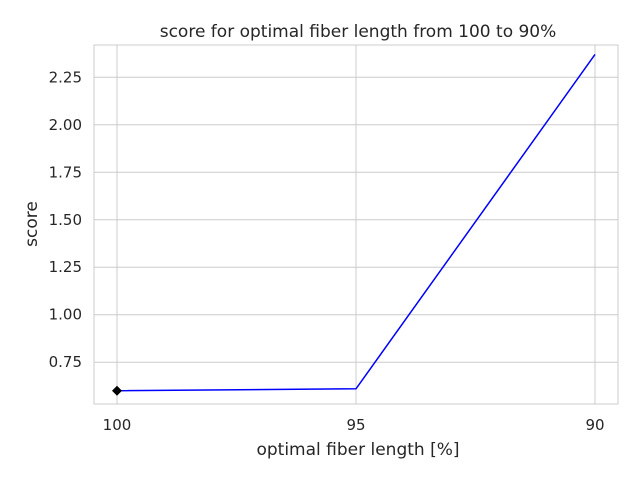  Describe the element at coordinates (357, 450) in the screenshot. I see `x-axis-label: optimal fiber length [%]` at that location.